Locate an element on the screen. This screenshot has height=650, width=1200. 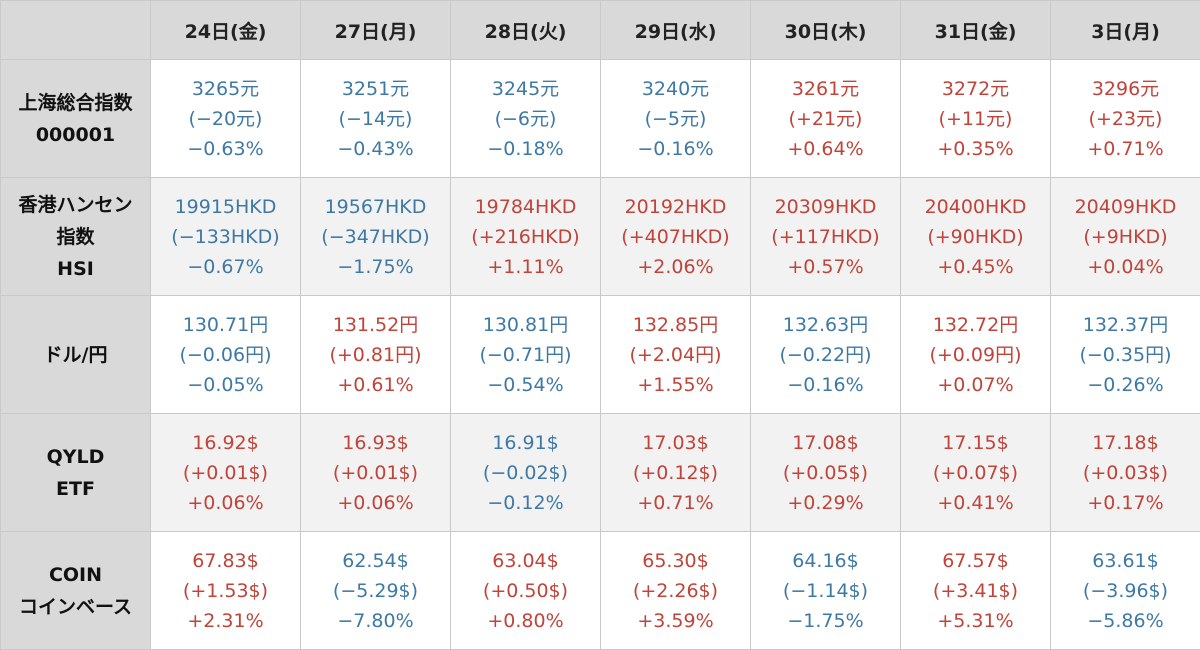
change-value: (+0.03$) is located at coordinates (1125, 473).